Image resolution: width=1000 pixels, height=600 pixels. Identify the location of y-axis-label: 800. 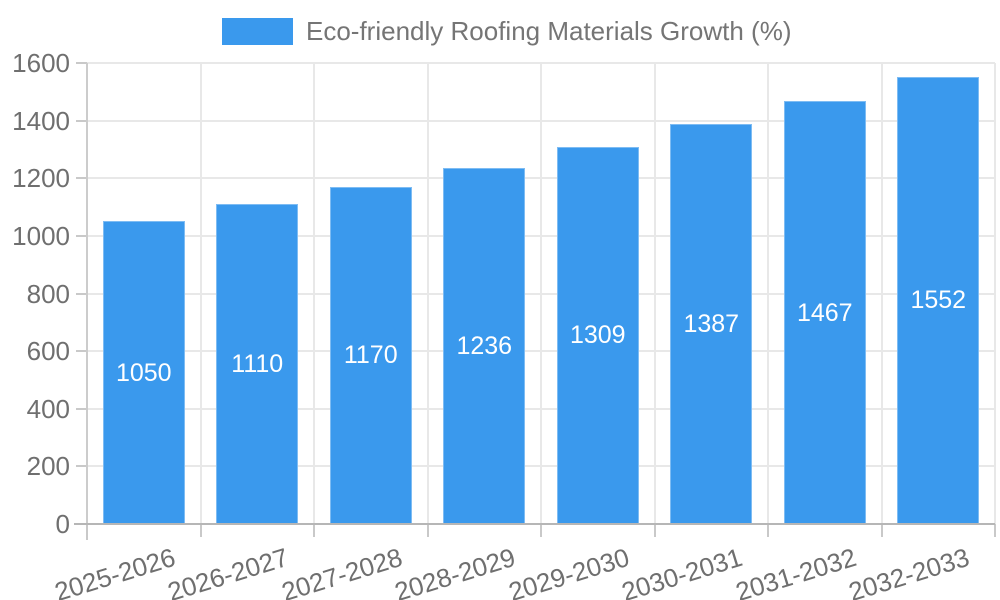
(48, 293).